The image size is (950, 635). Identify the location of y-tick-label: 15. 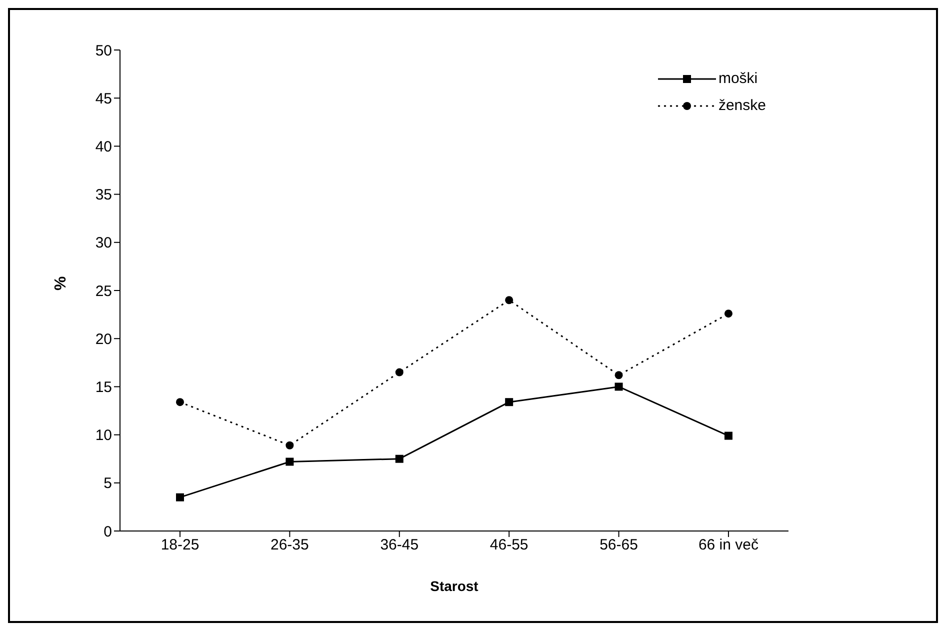
(103, 387).